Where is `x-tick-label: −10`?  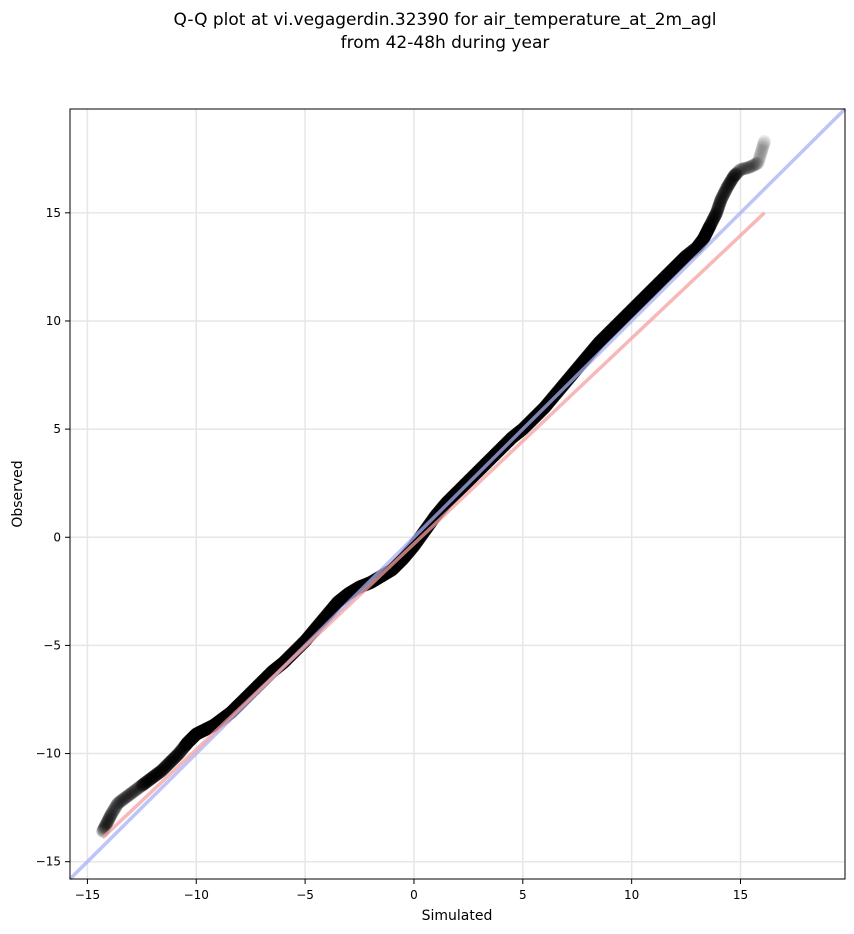 x-tick-label: −10 is located at coordinates (196, 895).